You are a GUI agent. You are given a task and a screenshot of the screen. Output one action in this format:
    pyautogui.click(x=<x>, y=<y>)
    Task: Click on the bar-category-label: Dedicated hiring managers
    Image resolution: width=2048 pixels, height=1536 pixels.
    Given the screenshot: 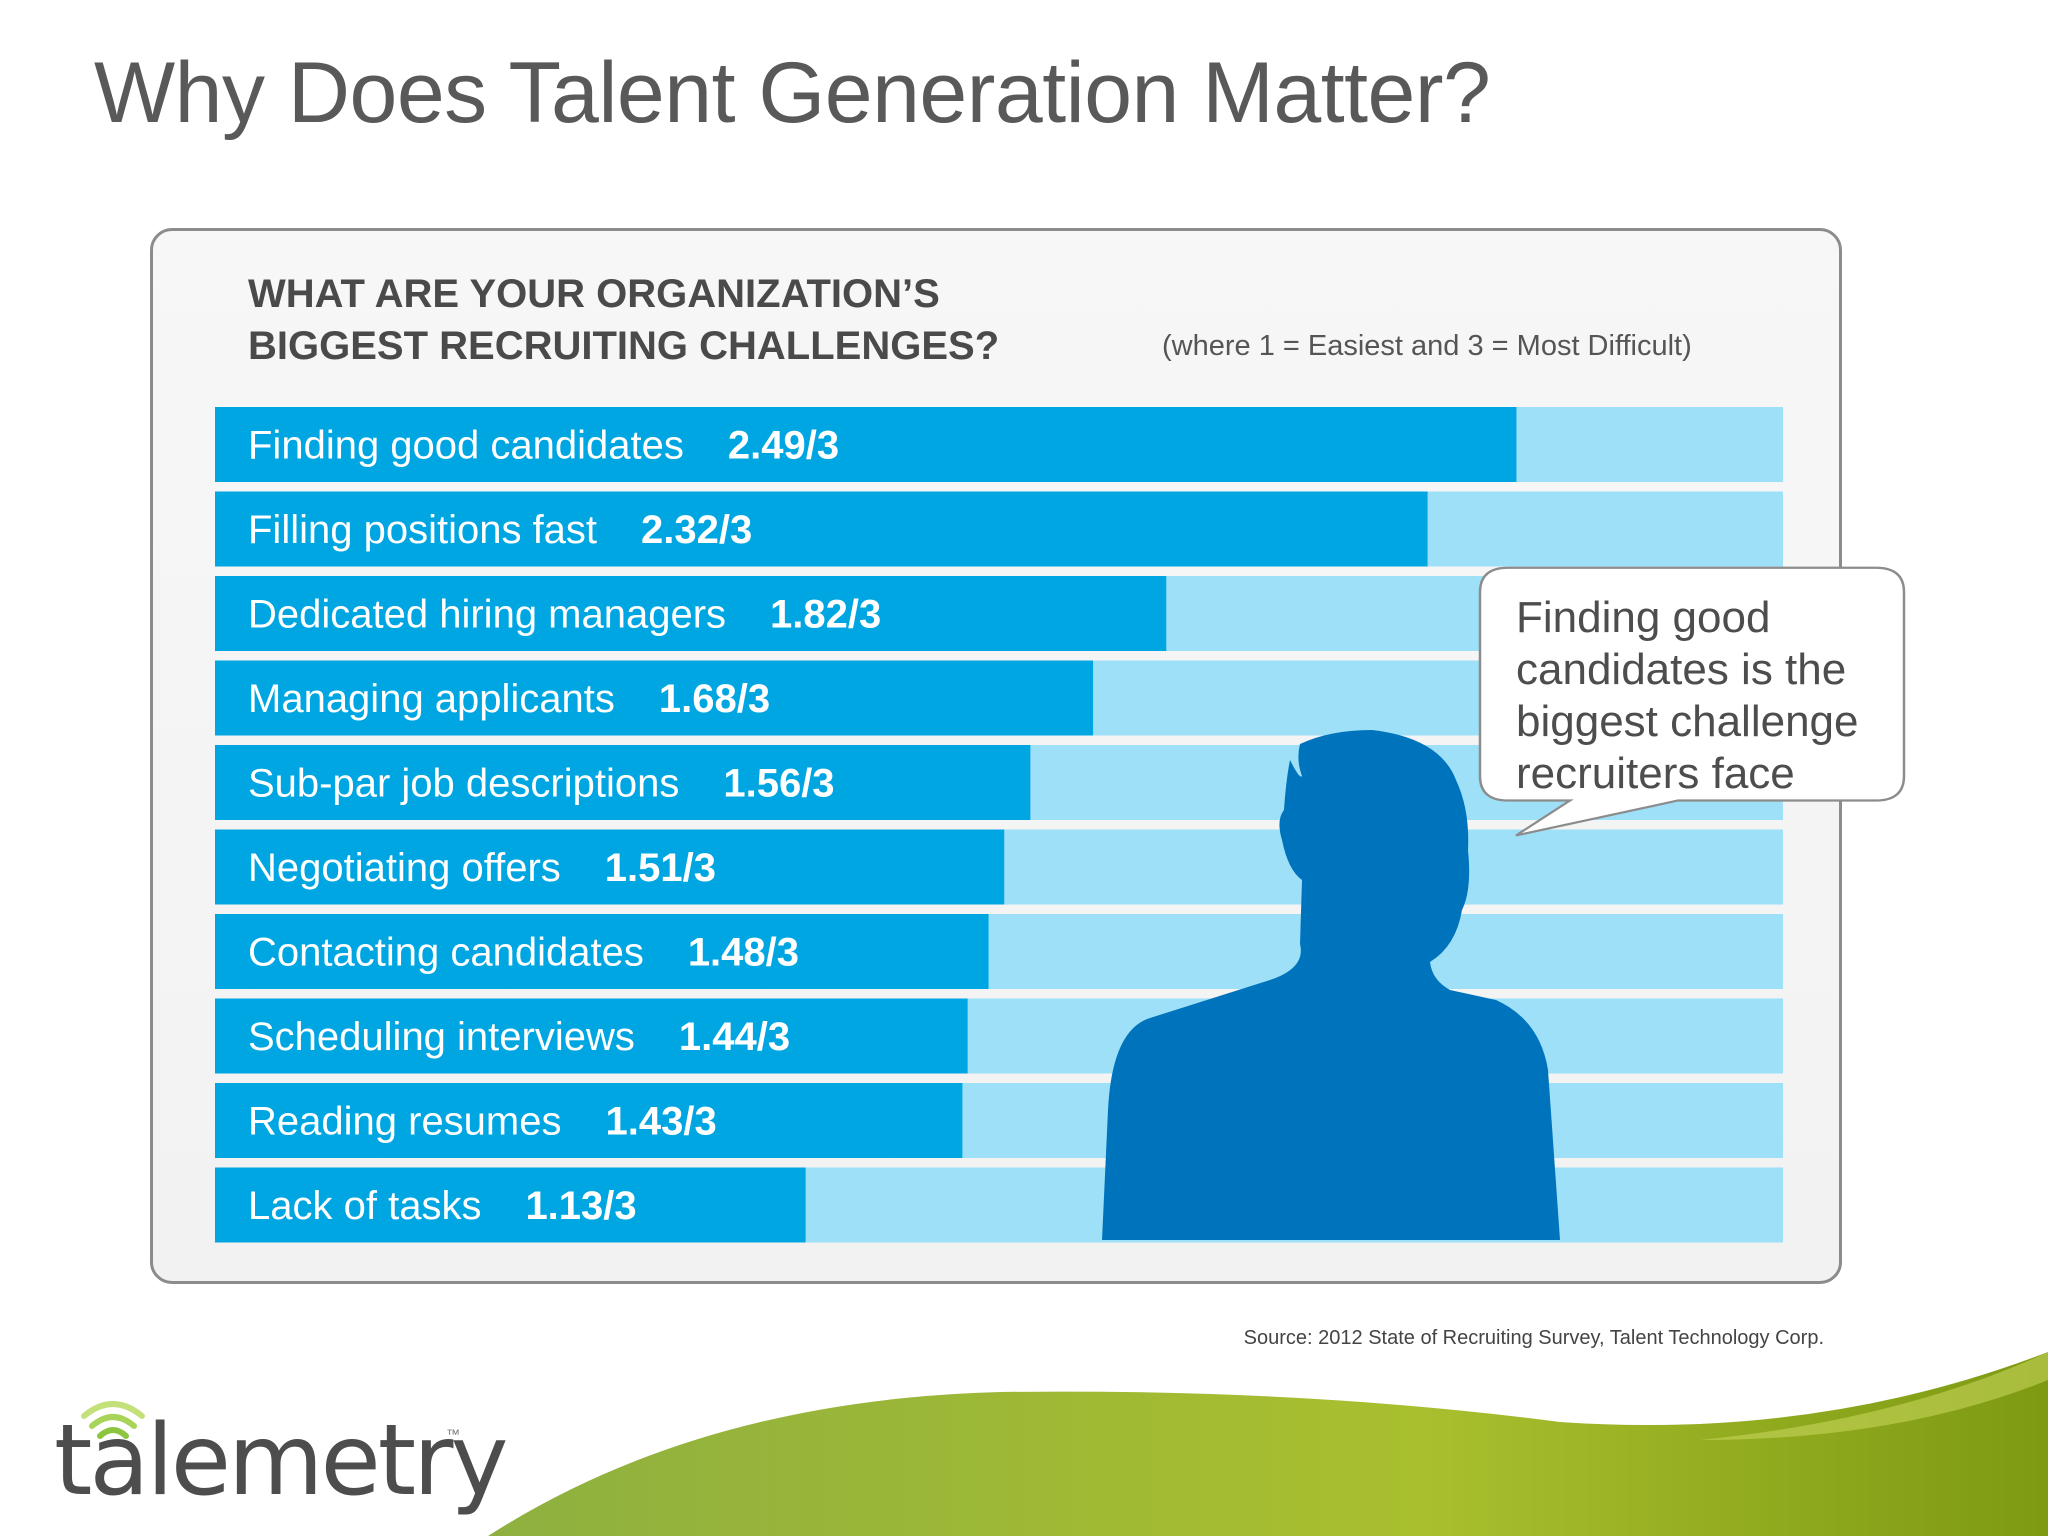 What is the action you would take?
    pyautogui.click(x=487, y=615)
    